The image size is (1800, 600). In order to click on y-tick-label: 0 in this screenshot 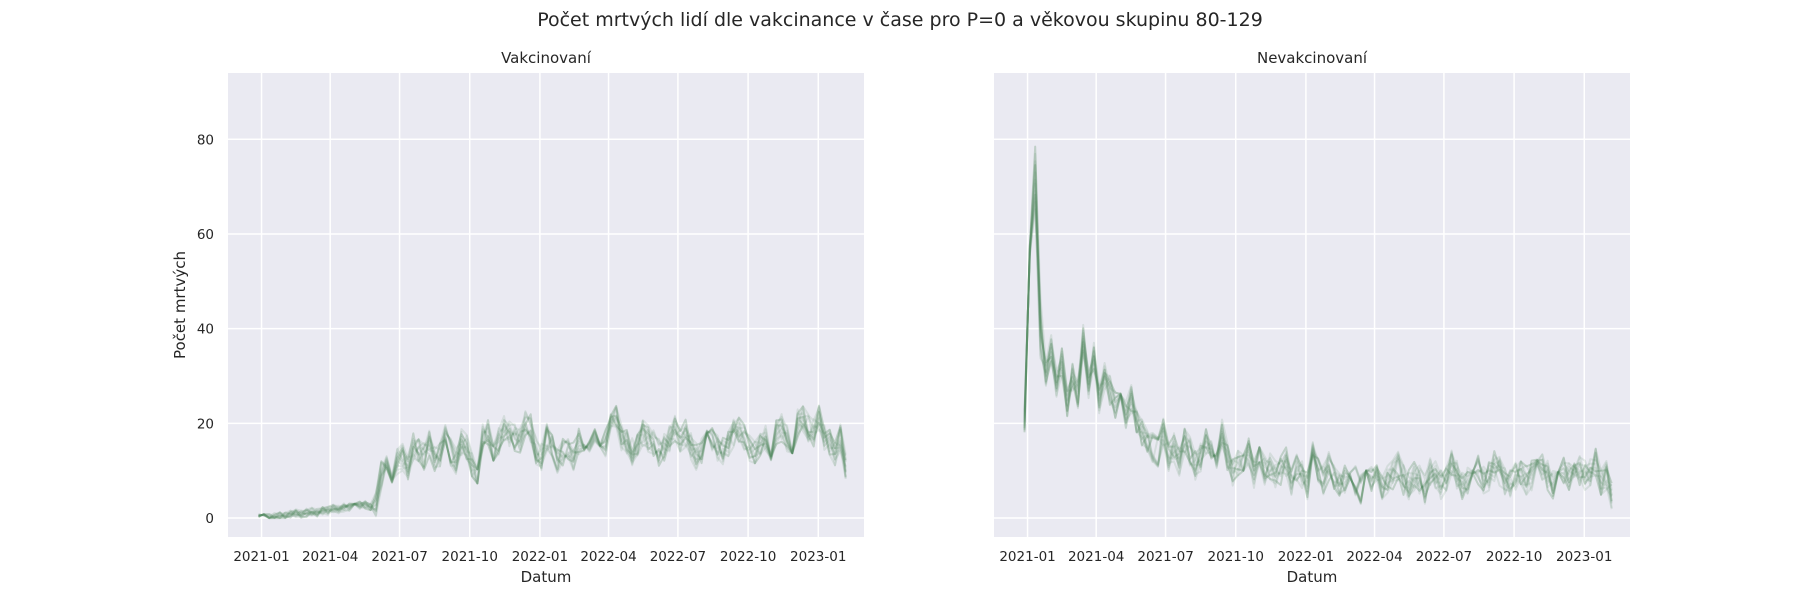, I will do `click(209, 519)`.